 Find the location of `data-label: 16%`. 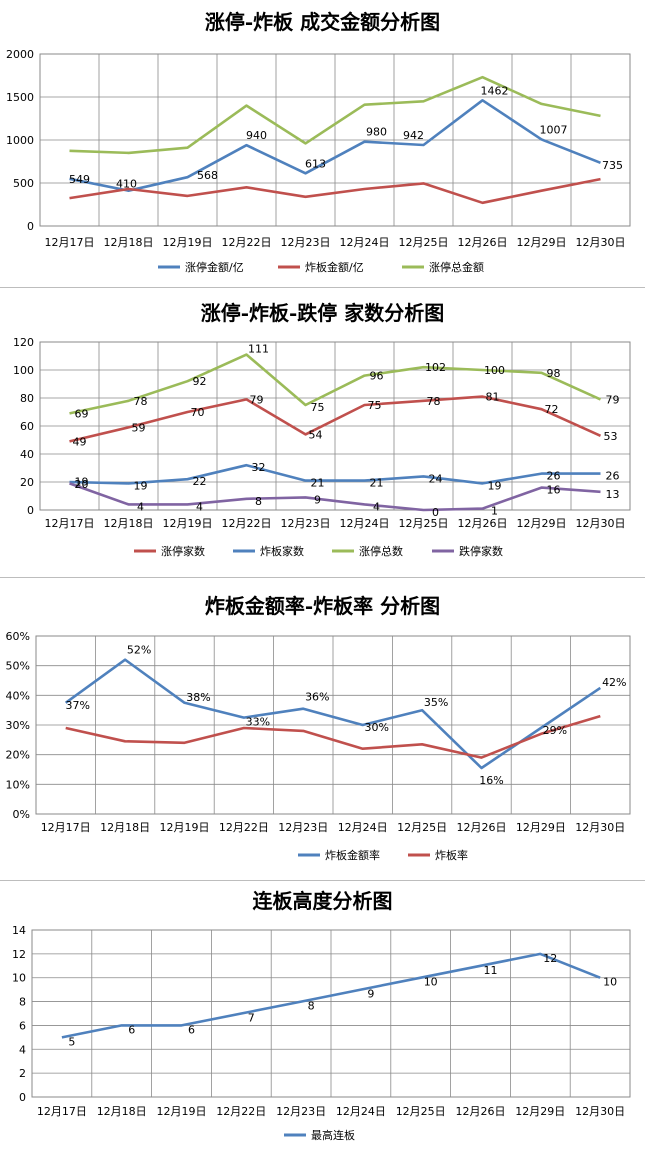

data-label: 16% is located at coordinates (491, 780).